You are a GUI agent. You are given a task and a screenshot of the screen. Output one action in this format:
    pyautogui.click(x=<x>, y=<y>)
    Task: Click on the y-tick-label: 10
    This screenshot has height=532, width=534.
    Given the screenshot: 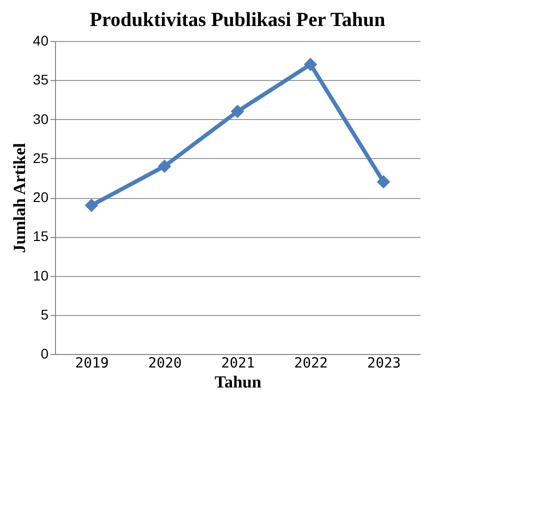 What is the action you would take?
    pyautogui.click(x=40, y=275)
    